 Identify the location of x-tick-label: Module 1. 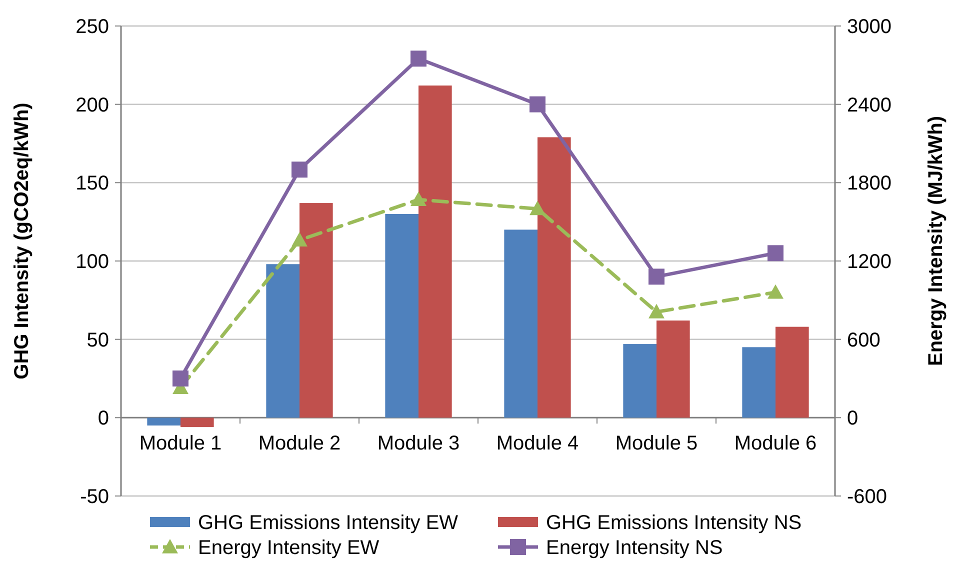
(180, 443).